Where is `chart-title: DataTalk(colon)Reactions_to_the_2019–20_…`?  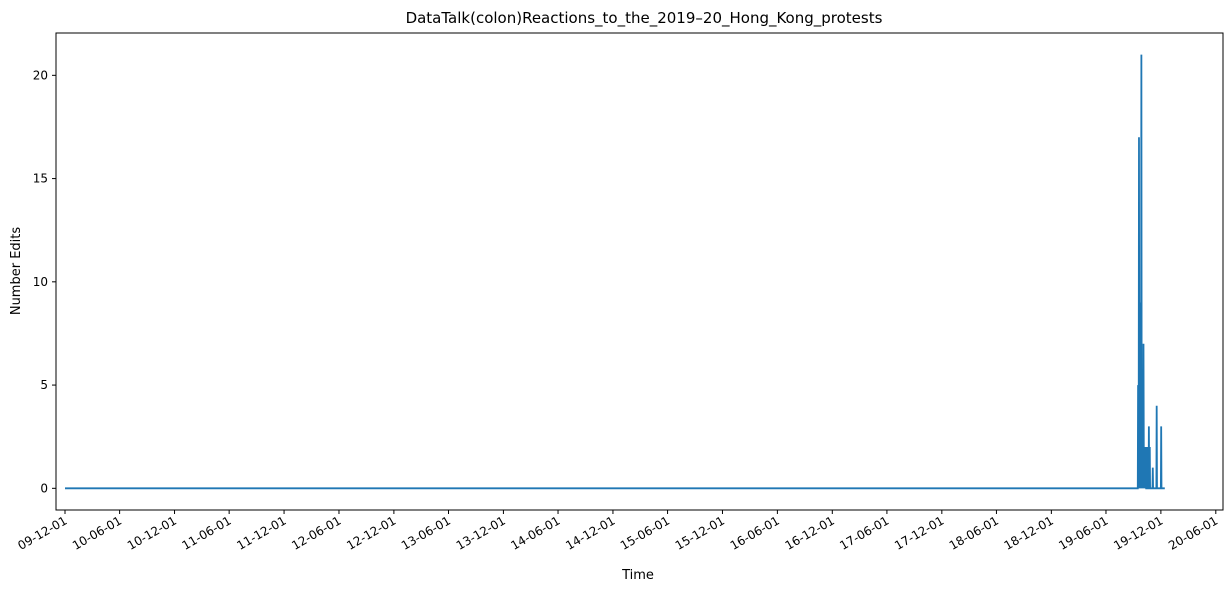 chart-title: DataTalk(colon)Reactions_to_the_2019–20_… is located at coordinates (644, 18).